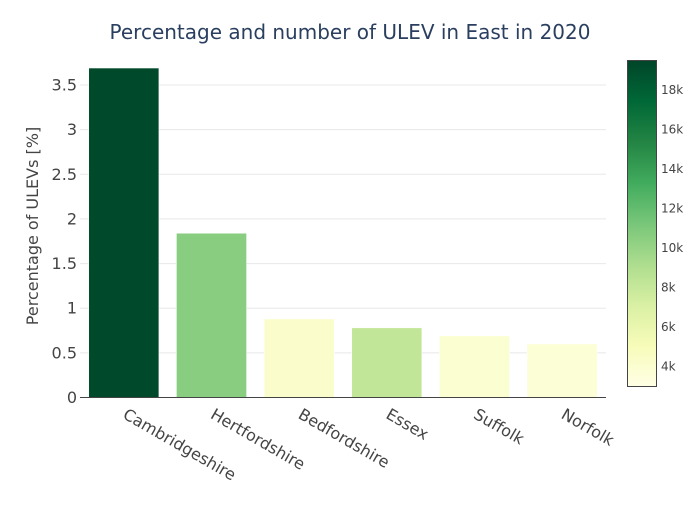  What do you see at coordinates (299, 358) in the screenshot?
I see `bar-bedfordshire` at bounding box center [299, 358].